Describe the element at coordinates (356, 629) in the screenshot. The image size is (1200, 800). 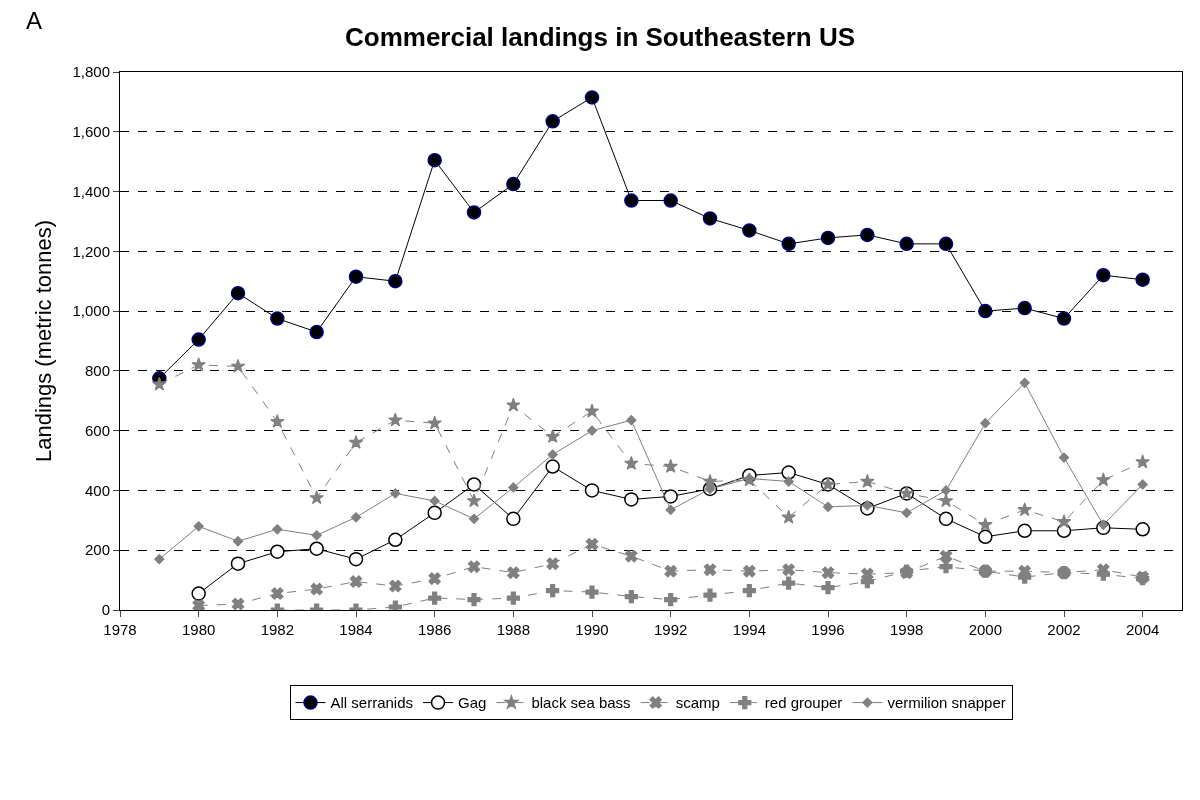
I see `x-tick-label: 1984` at that location.